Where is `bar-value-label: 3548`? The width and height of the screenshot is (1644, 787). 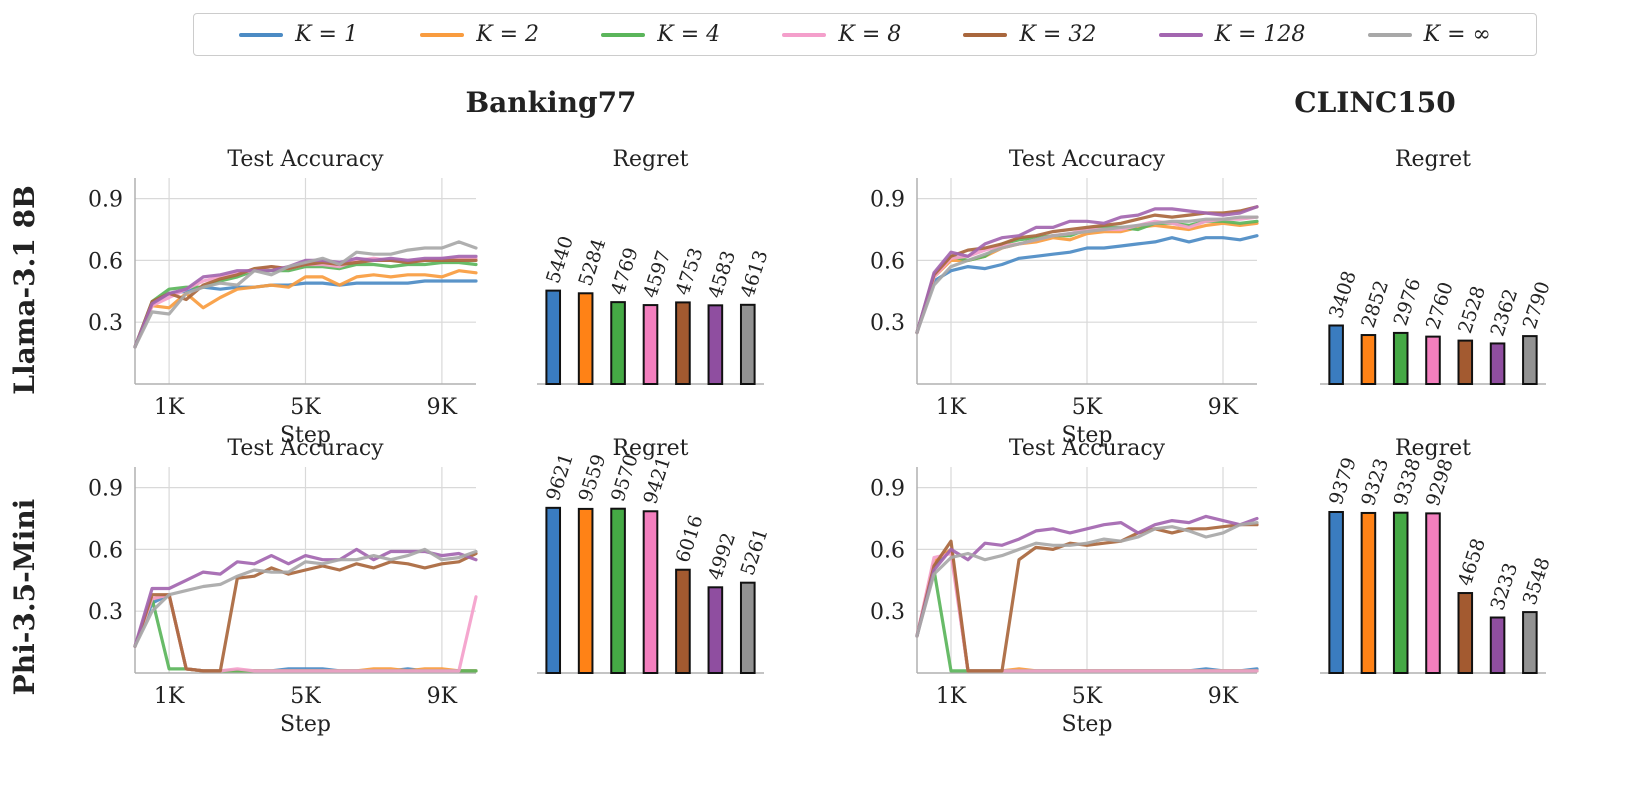
bar-value-label: 3548 is located at coordinates (1537, 581).